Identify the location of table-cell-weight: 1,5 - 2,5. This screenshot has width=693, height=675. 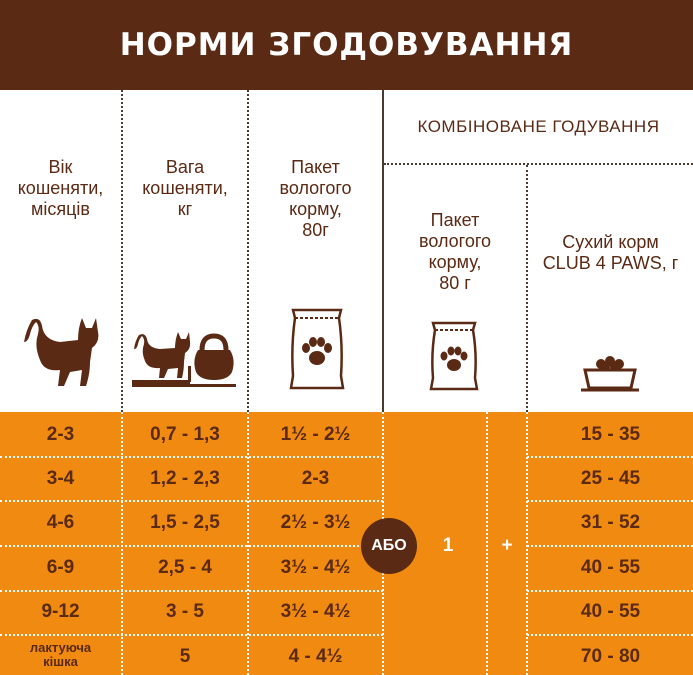
(185, 522).